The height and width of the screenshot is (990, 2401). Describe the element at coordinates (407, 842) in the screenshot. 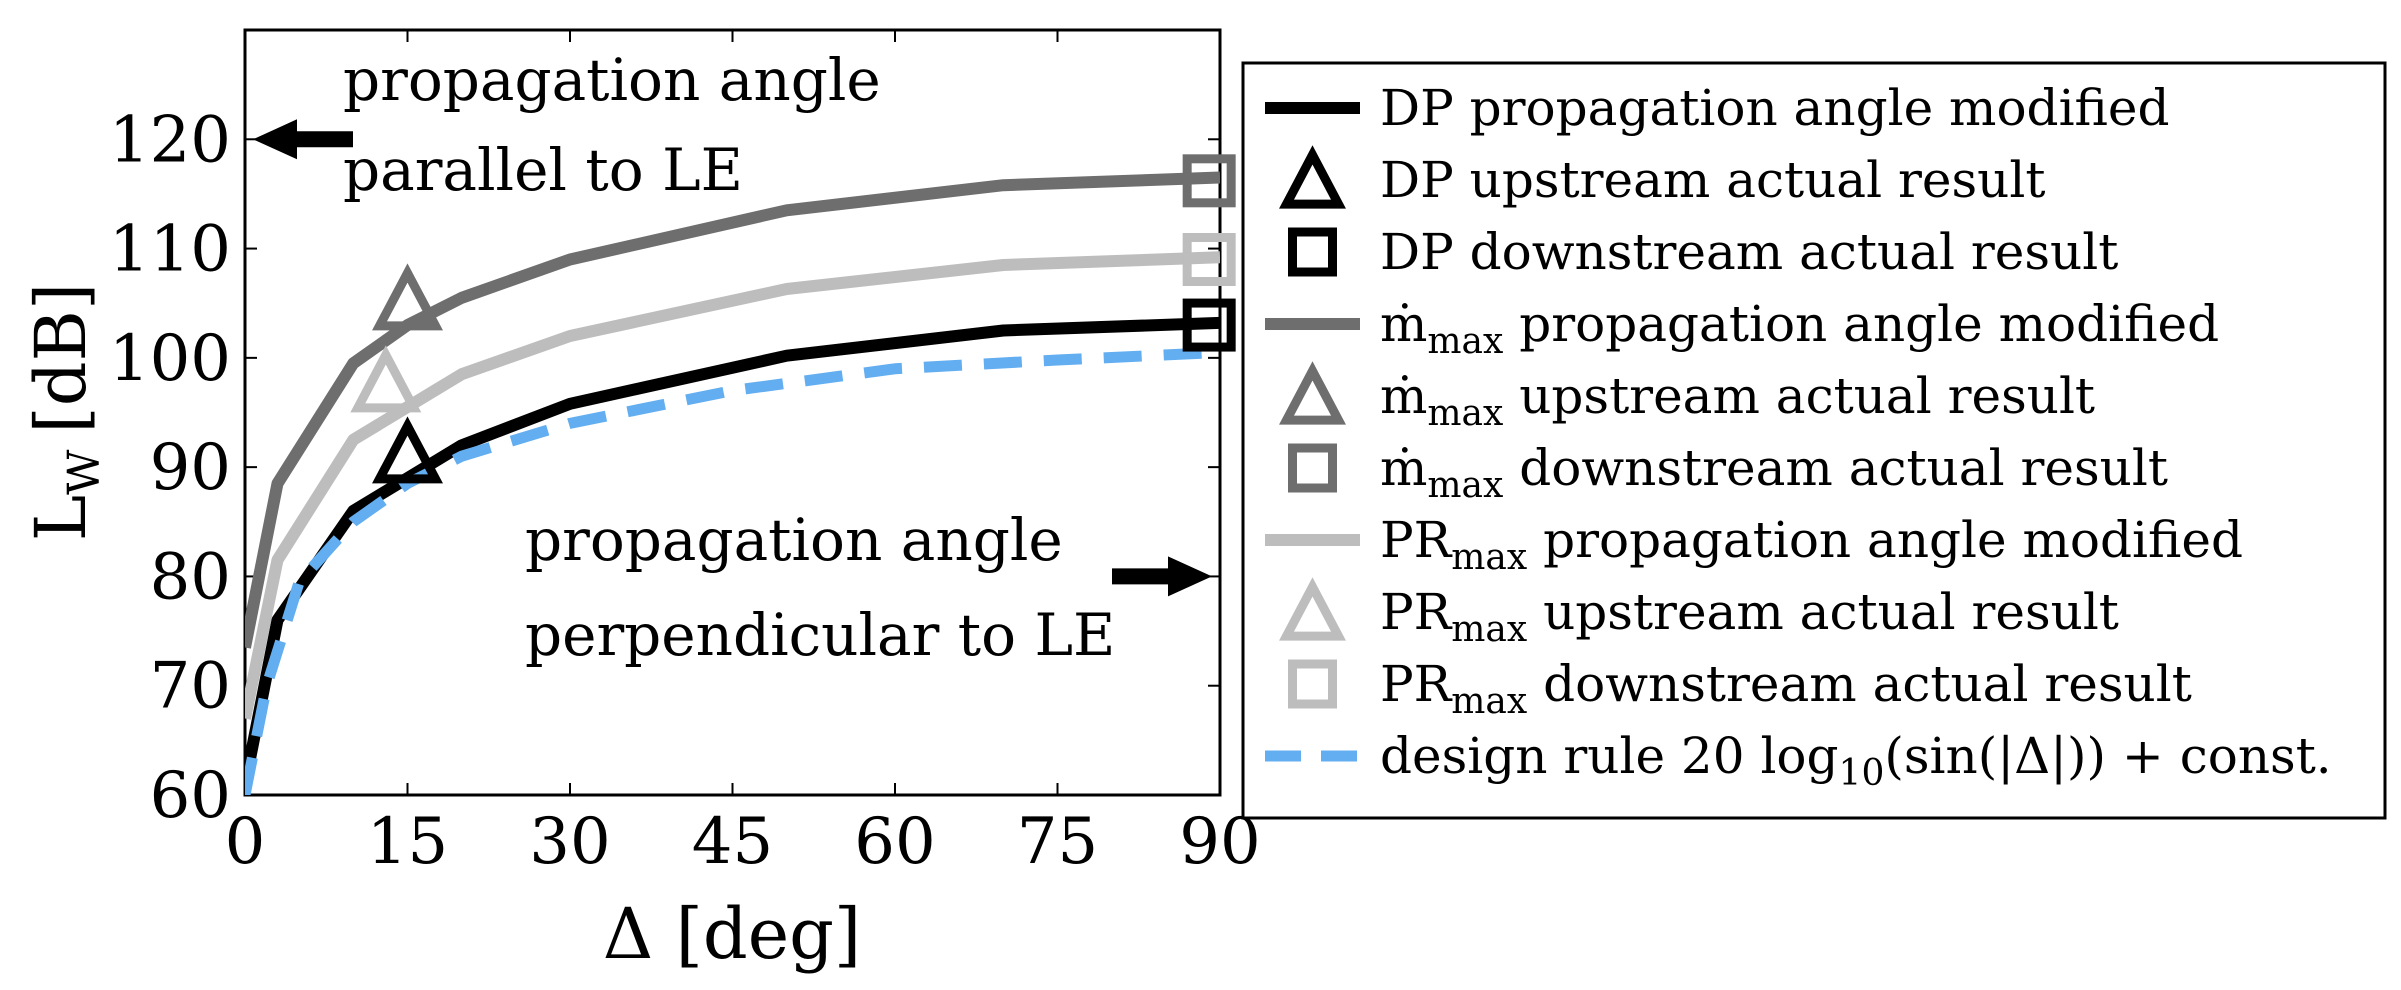

I see `x-tick-label: 15` at that location.